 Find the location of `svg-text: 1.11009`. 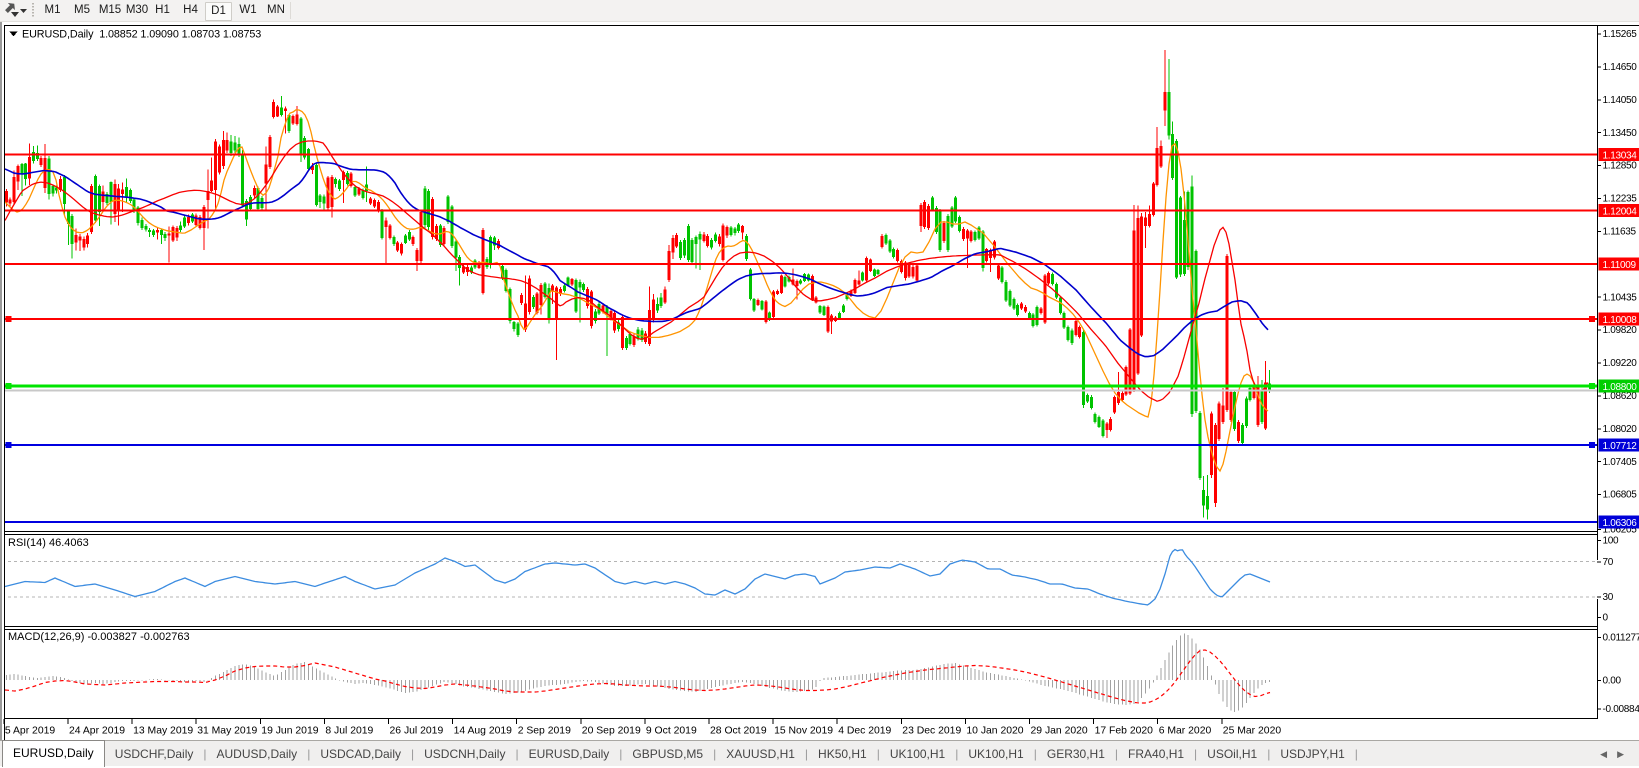

svg-text: 1.11009 is located at coordinates (1620, 265).